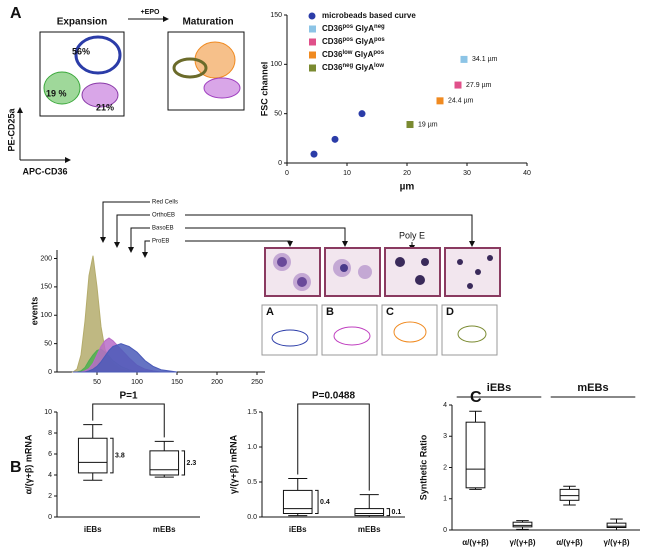 The image size is (654, 552). Describe the element at coordinates (527, 173) in the screenshot. I see `x-tick-label: 40` at that location.